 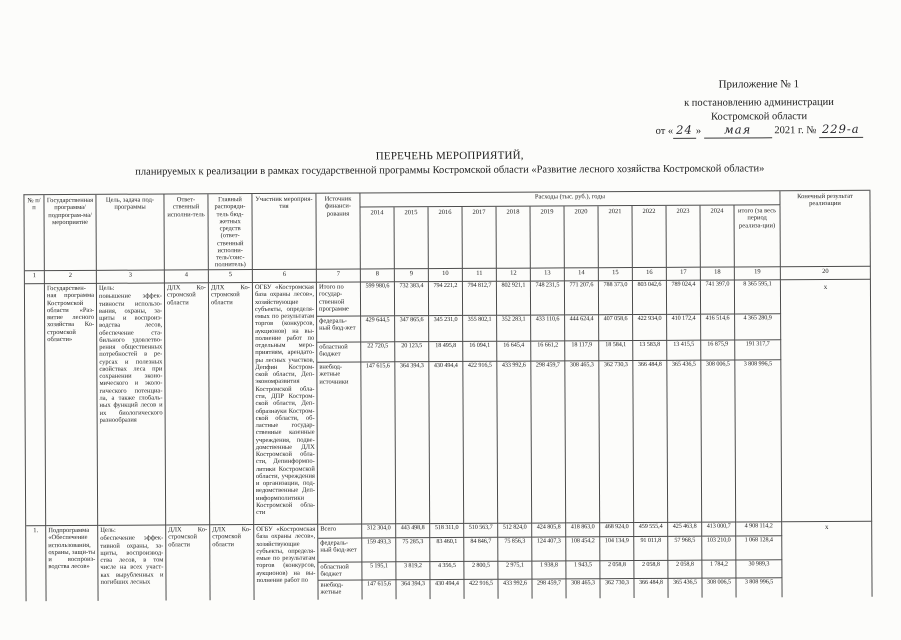 What do you see at coordinates (338, 231) in the screenshot?
I see `header-source: Источник финанси-рования` at bounding box center [338, 231].